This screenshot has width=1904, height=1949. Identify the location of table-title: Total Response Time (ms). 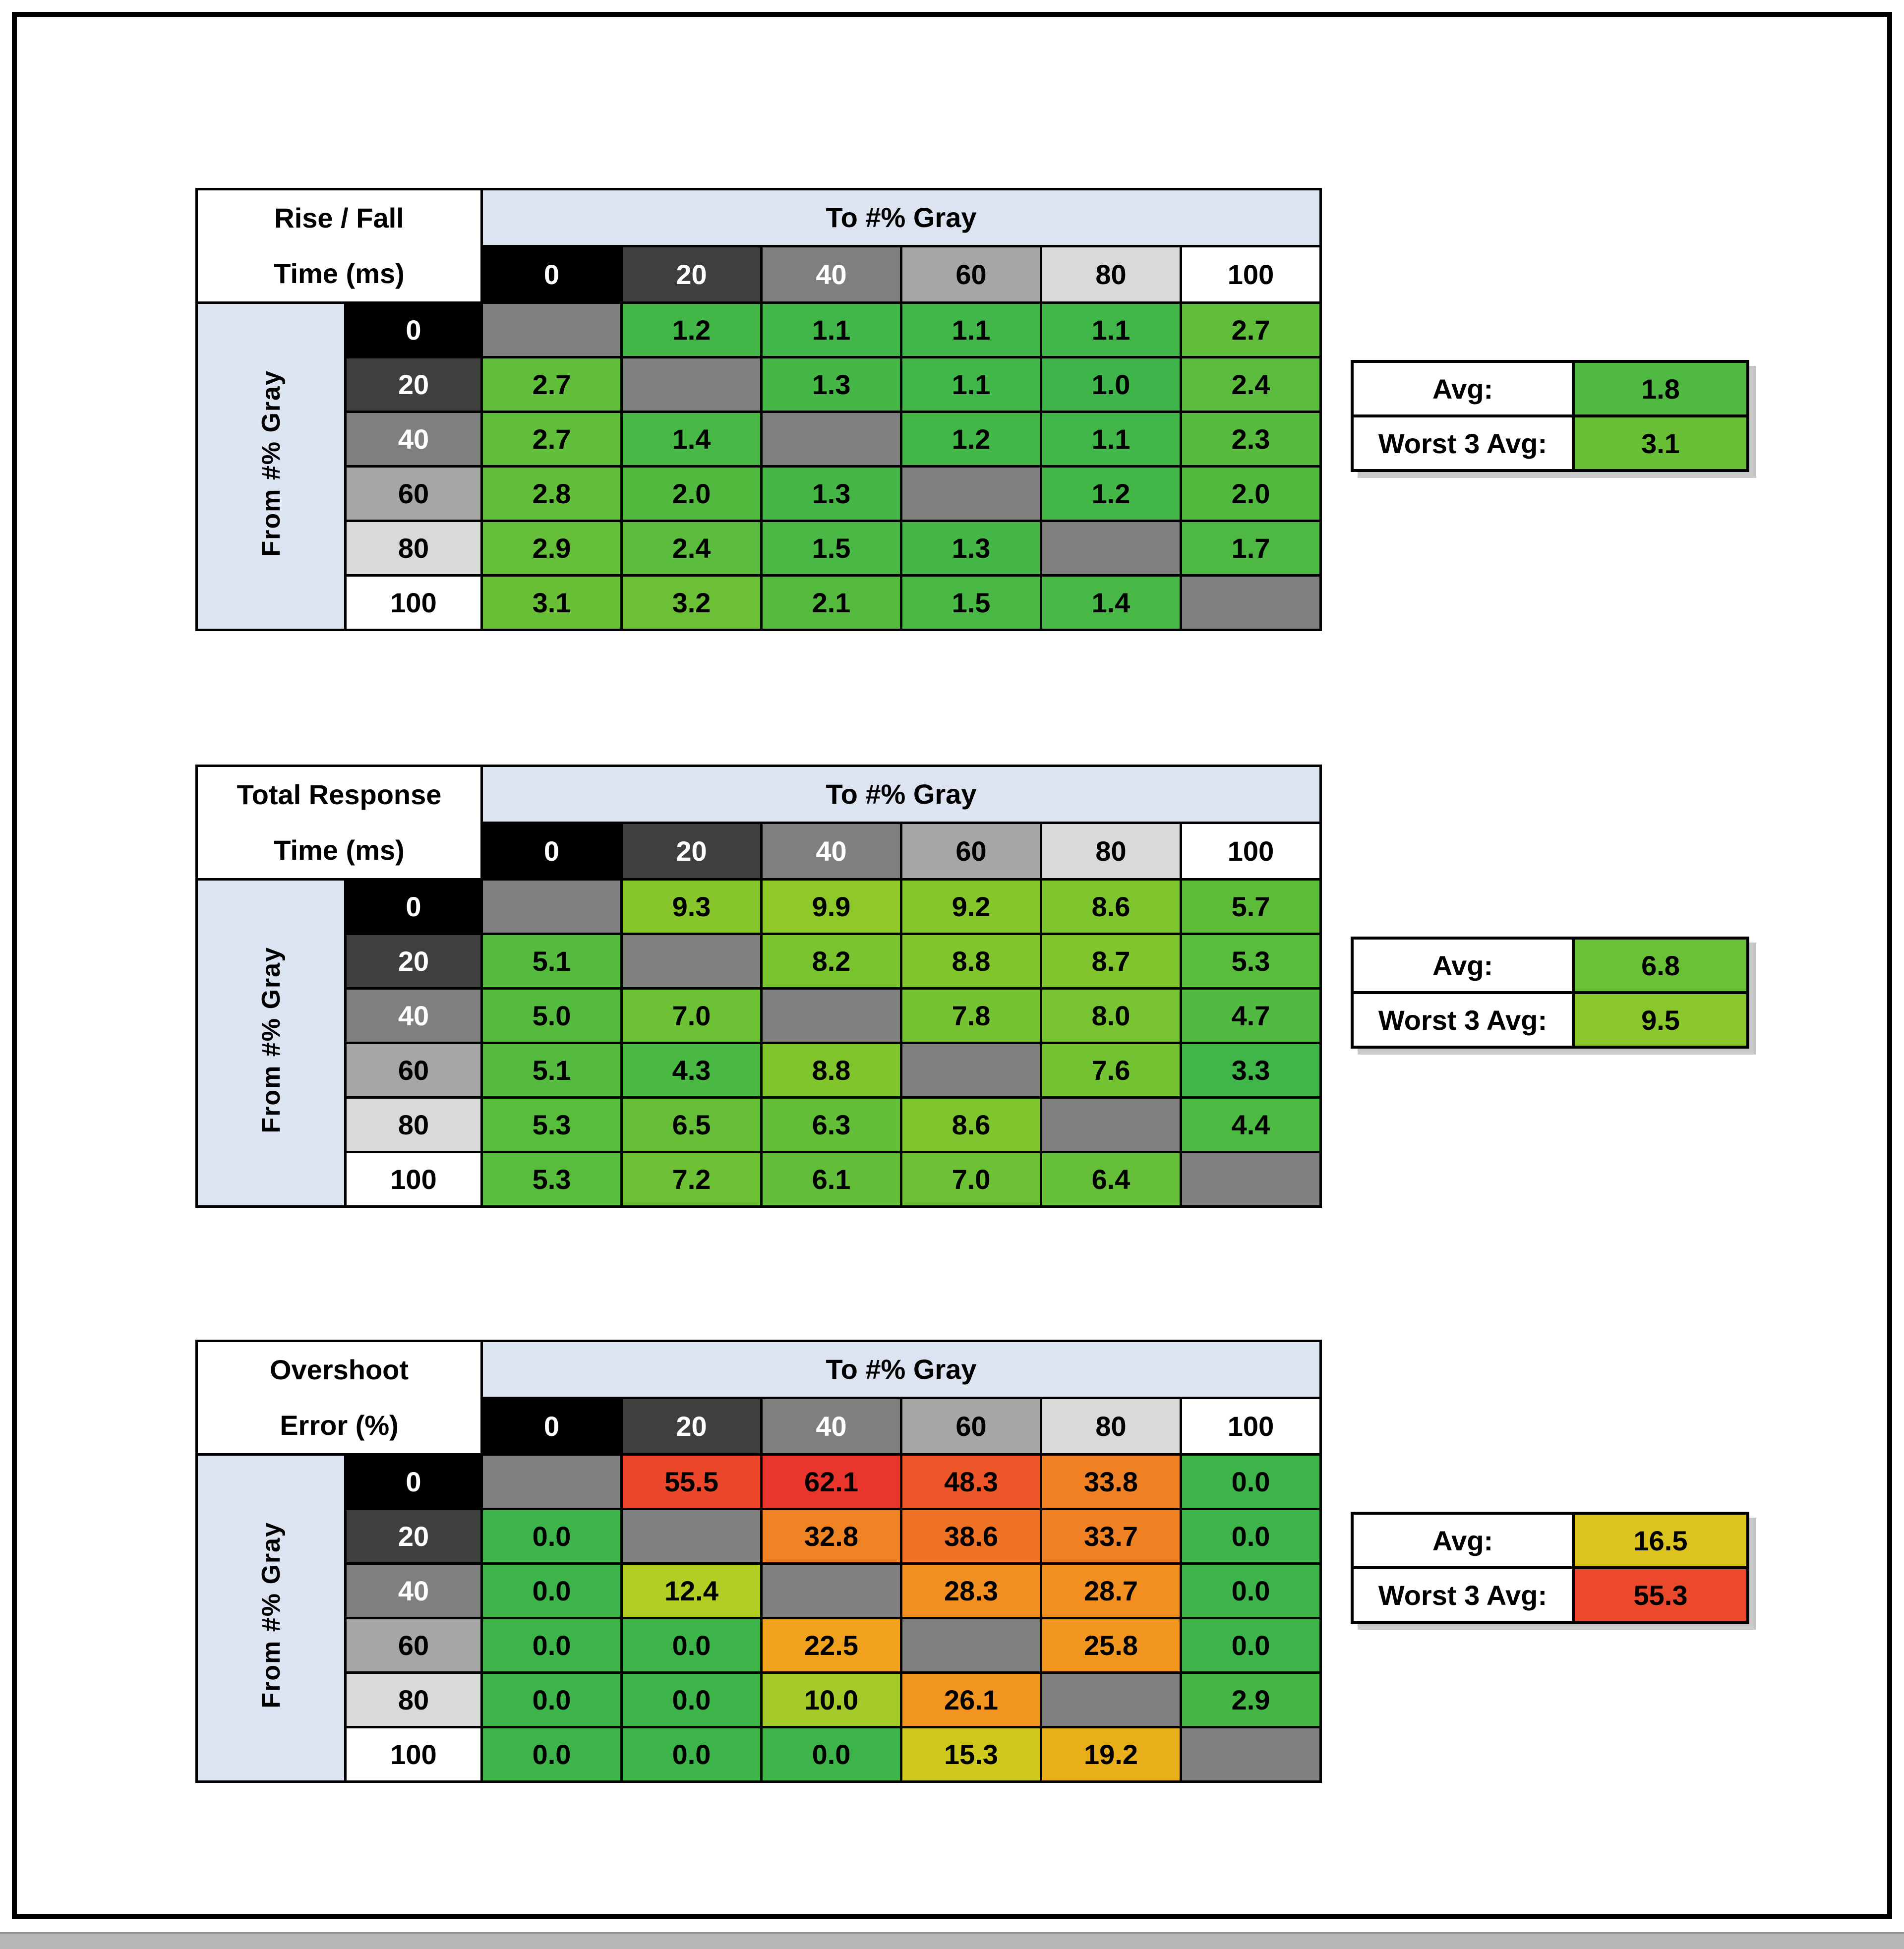
(339, 823).